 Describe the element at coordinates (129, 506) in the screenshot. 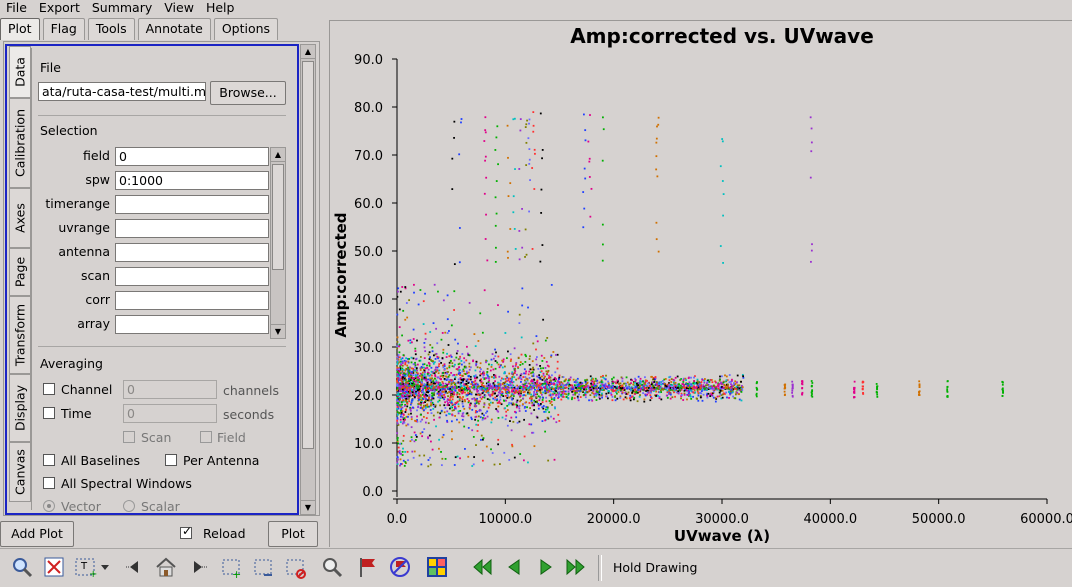

I see `scalar-radio` at that location.